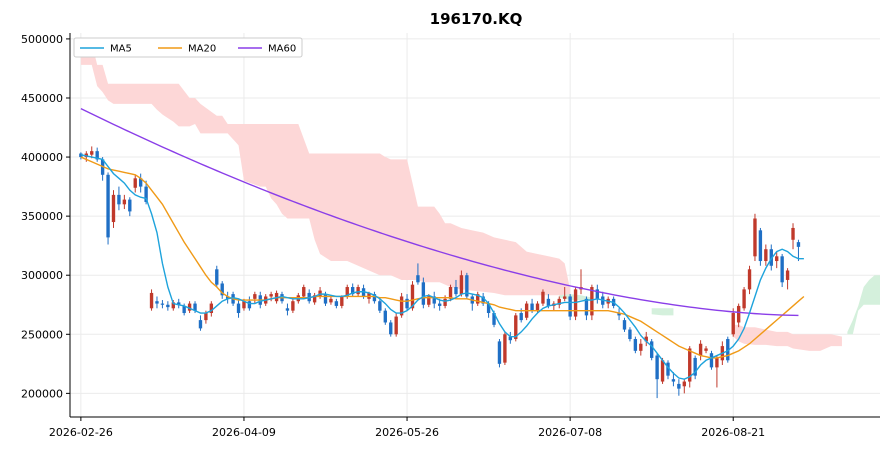  What do you see at coordinates (81, 432) in the screenshot?
I see `x-tick-label: 2026-02-26` at bounding box center [81, 432].